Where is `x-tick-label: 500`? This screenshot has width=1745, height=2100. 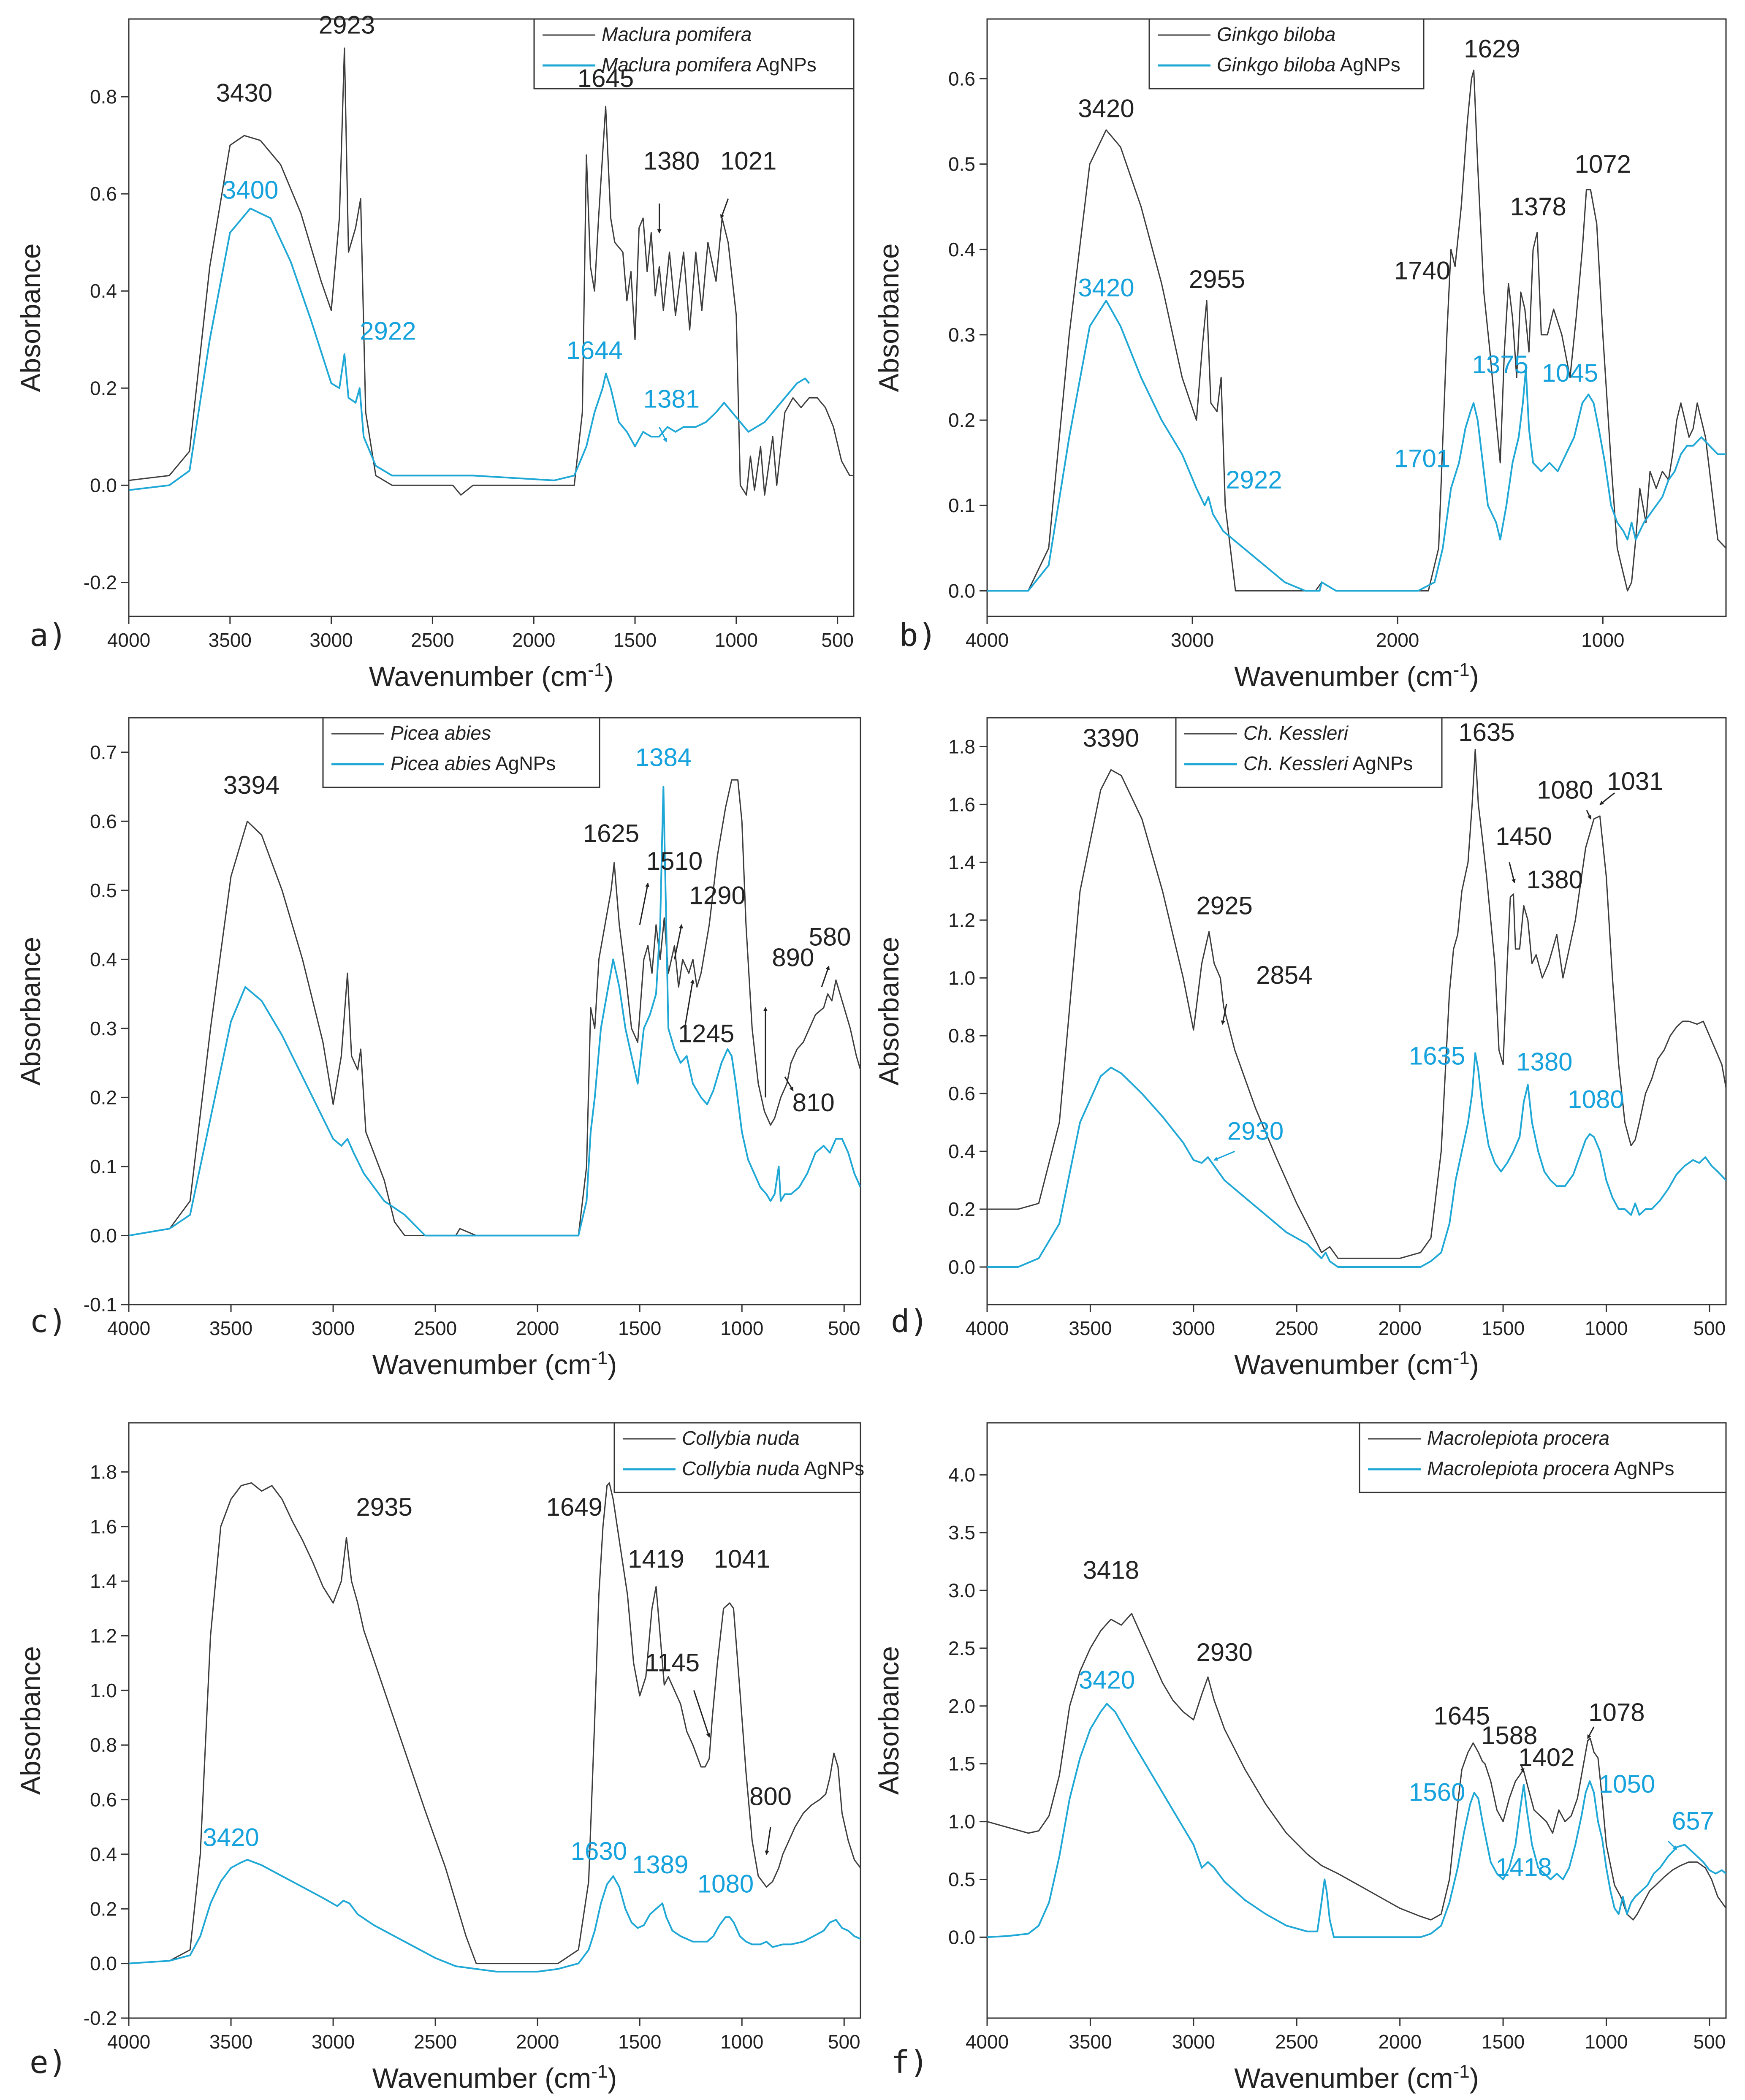
x-tick-label: 500 is located at coordinates (844, 1328).